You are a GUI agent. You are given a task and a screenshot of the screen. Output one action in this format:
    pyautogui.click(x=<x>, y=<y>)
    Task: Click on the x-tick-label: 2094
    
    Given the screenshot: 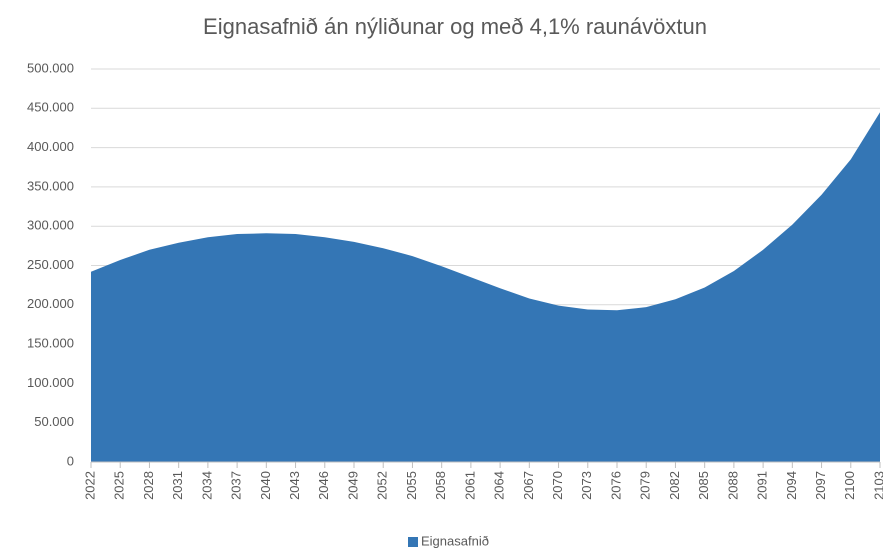 What is the action you would take?
    pyautogui.click(x=791, y=485)
    